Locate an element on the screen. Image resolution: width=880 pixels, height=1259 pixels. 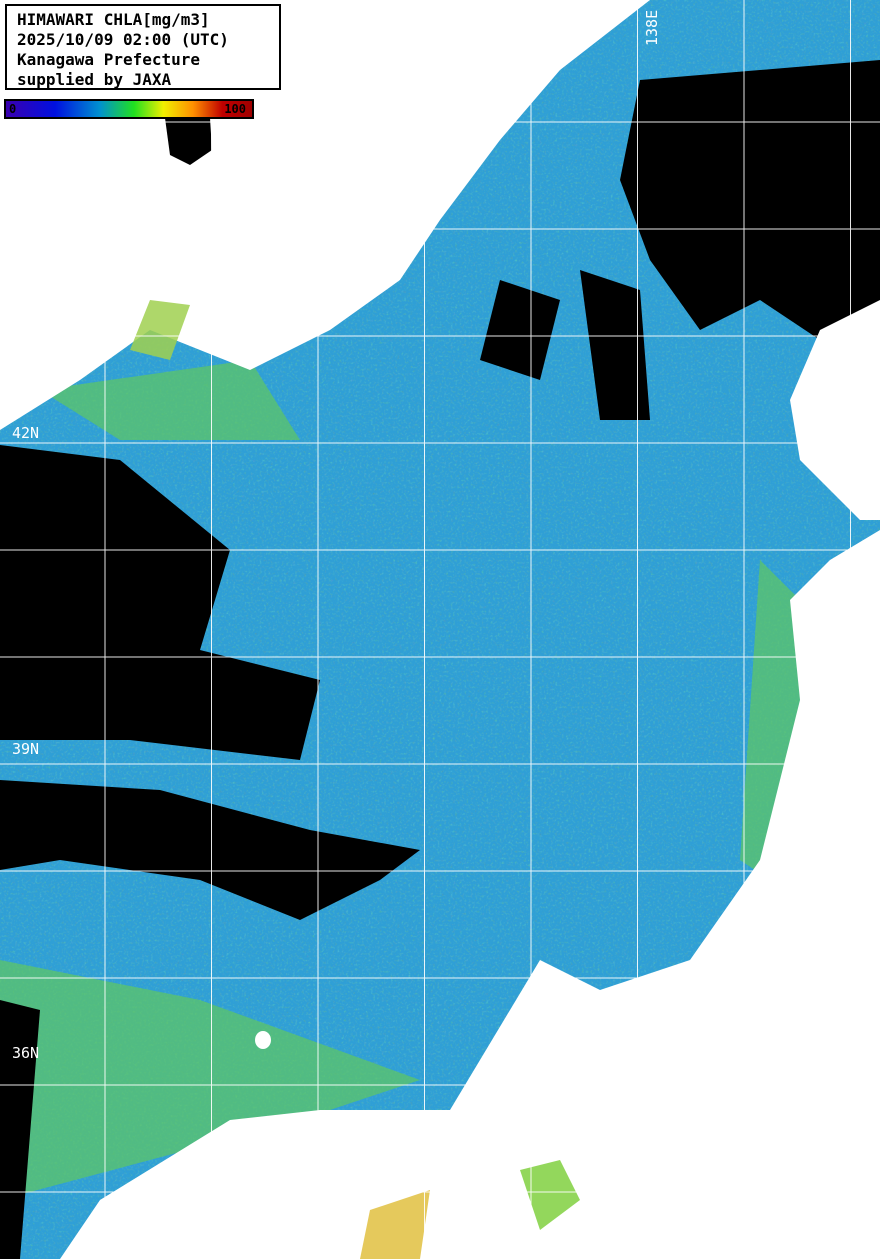
legend-title: HIMAWARI CHLA[mg/m3] is located at coordinates (113, 19).